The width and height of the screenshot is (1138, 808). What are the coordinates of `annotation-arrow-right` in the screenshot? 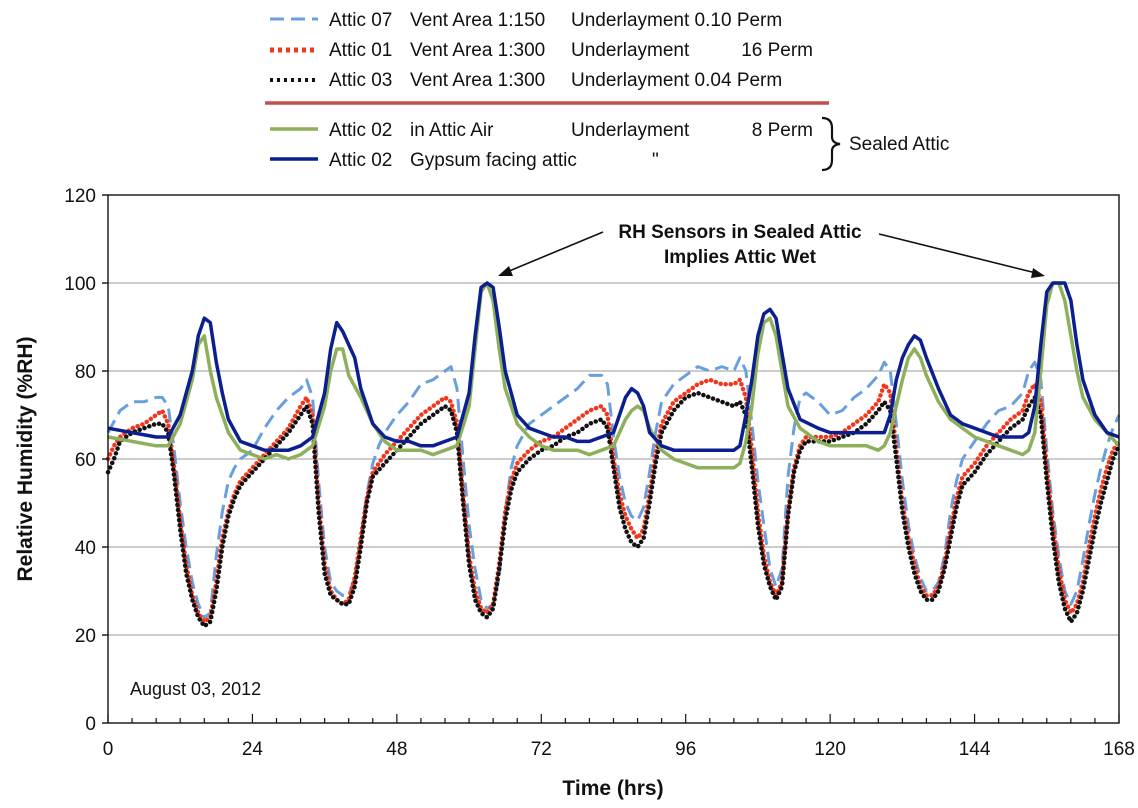 It's located at (959, 254).